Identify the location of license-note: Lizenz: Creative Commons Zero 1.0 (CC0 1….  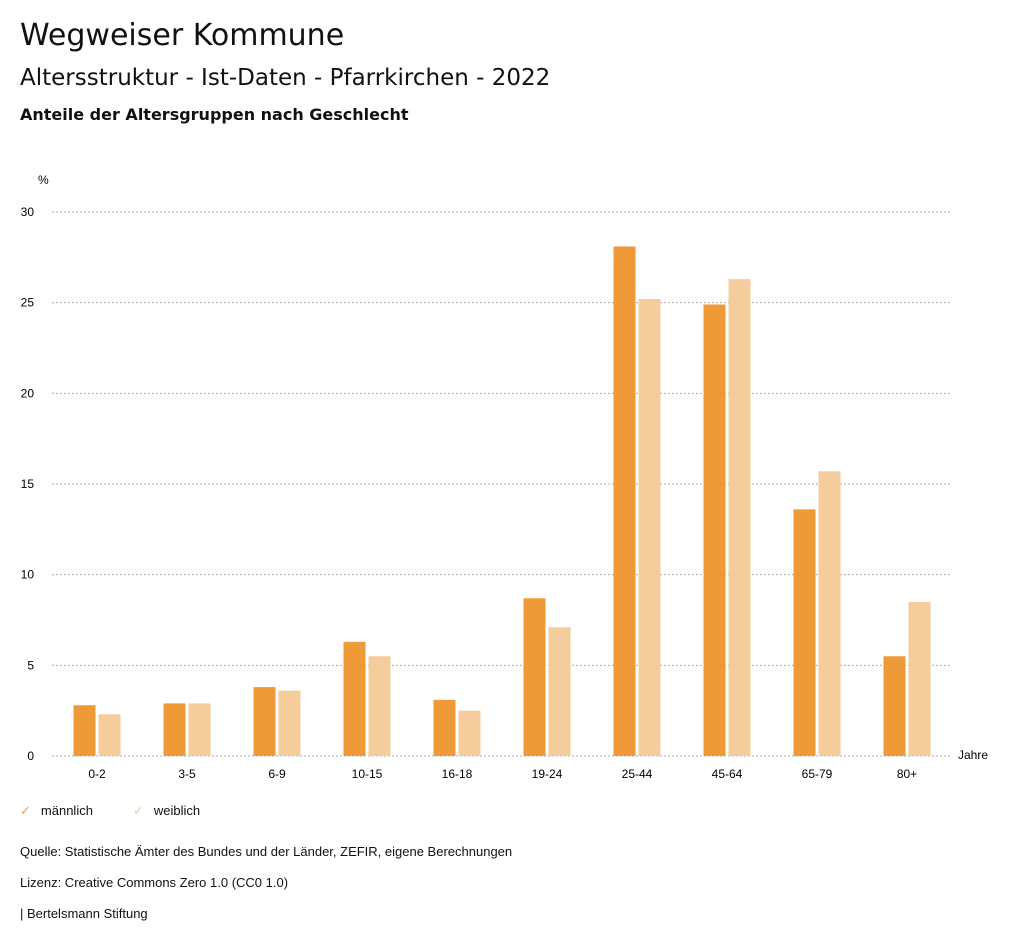
(154, 882).